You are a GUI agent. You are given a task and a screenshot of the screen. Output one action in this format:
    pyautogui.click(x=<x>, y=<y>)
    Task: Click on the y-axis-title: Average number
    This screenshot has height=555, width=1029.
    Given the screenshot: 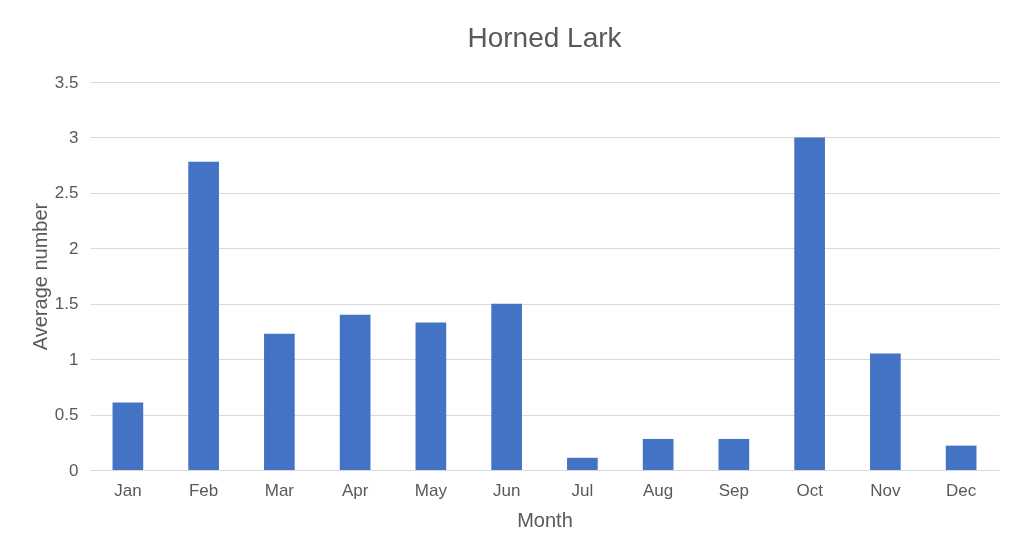 What is the action you would take?
    pyautogui.click(x=39, y=276)
    